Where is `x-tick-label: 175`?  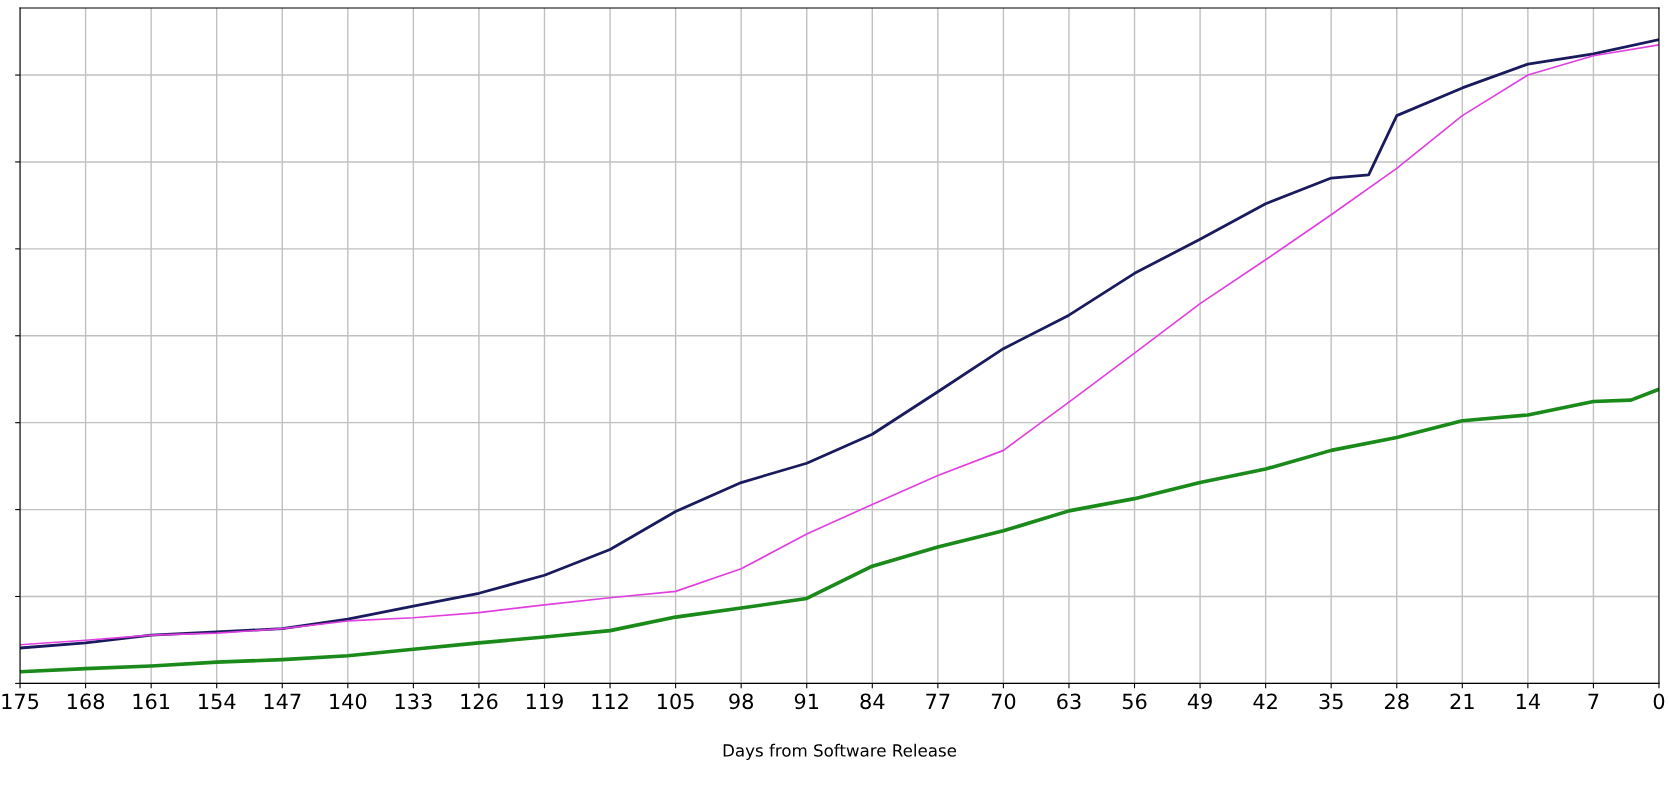 x-tick-label: 175 is located at coordinates (20, 701).